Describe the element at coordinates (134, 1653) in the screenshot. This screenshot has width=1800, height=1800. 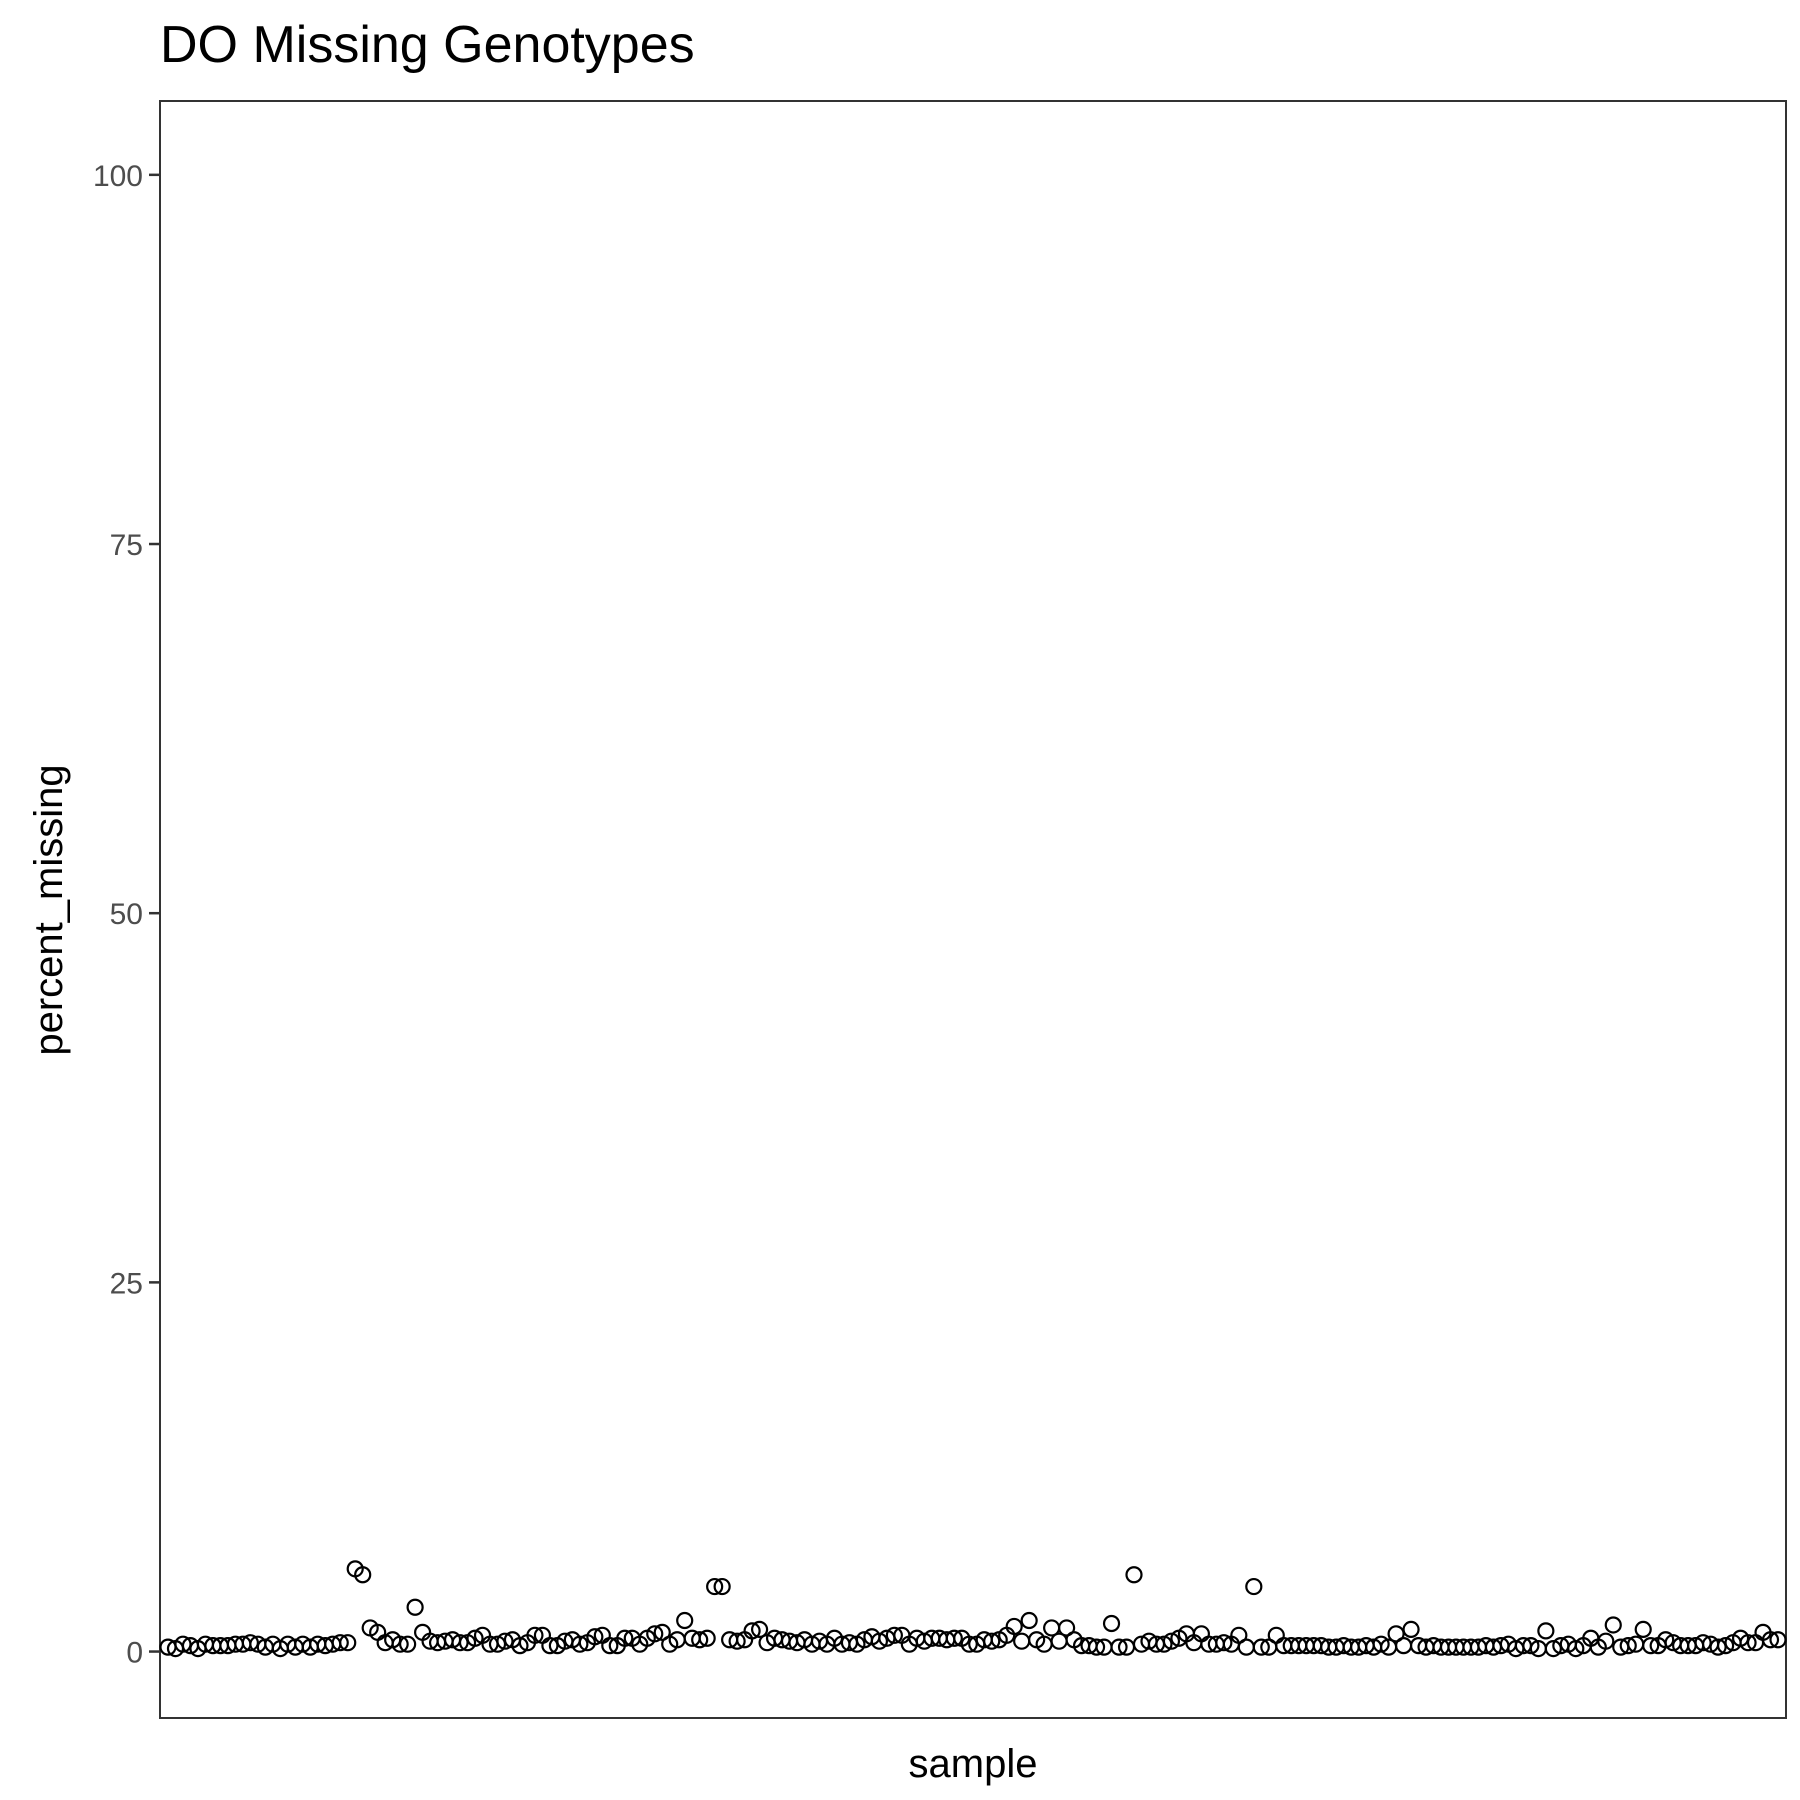
I see `y-tick-label: 0` at that location.